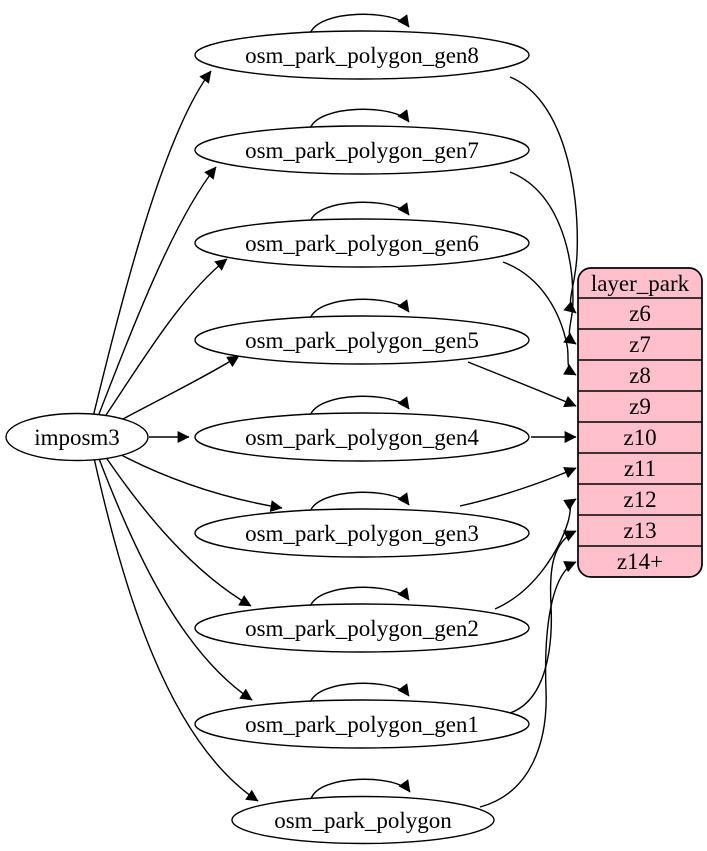  What do you see at coordinates (359, 24) in the screenshot?
I see `self-loop-gen8` at bounding box center [359, 24].